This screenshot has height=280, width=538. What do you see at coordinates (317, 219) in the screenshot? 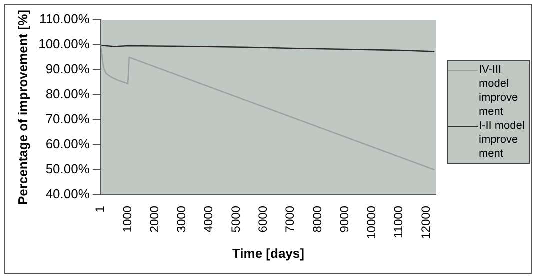
I see `x-tick-label: 8000` at bounding box center [317, 219].